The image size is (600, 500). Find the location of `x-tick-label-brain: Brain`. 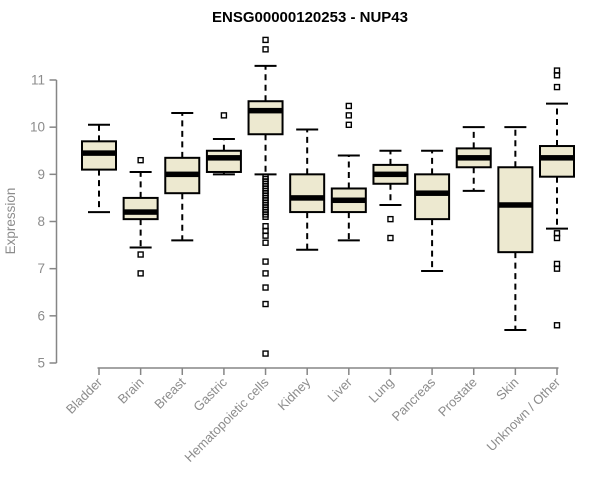

x-tick-label-brain: Brain is located at coordinates (131, 391).